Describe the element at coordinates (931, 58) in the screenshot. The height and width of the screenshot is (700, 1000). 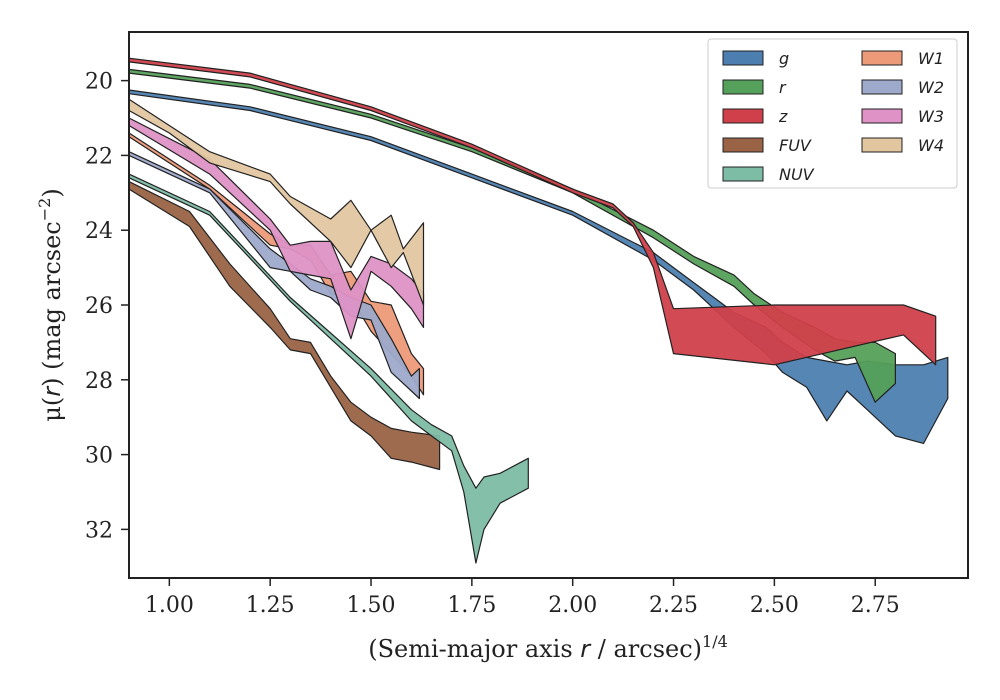
I see `legend-label: W1` at that location.